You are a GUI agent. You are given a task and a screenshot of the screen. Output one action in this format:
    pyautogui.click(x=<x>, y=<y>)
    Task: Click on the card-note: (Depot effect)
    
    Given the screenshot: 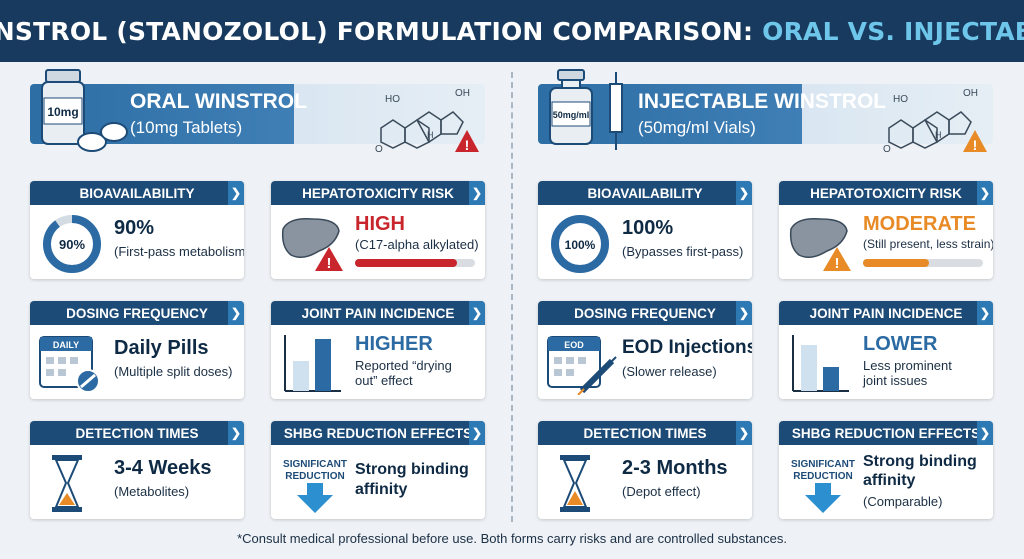 What is the action you would take?
    pyautogui.click(x=661, y=491)
    